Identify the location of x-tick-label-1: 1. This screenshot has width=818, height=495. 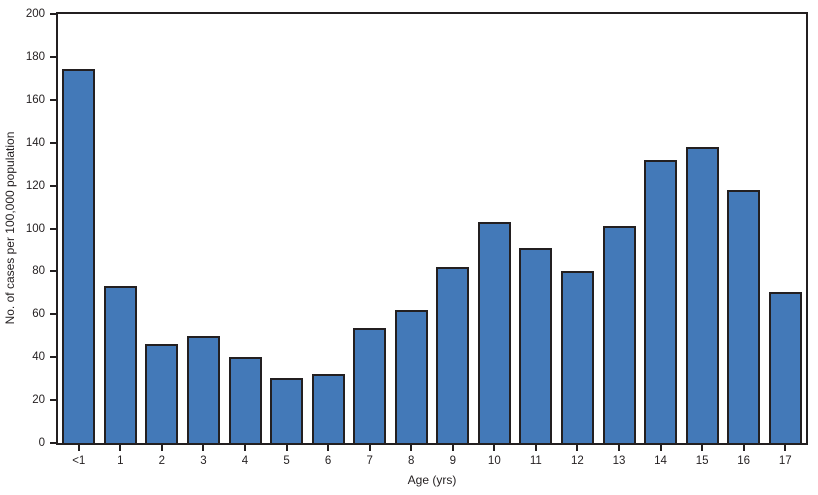
(120, 461).